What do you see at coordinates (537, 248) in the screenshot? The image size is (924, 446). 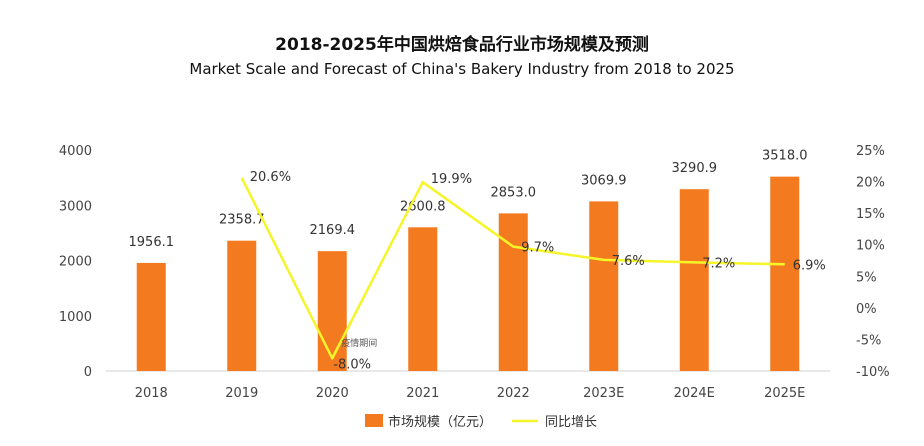 I see `growth-value-label: 9.7%` at bounding box center [537, 248].